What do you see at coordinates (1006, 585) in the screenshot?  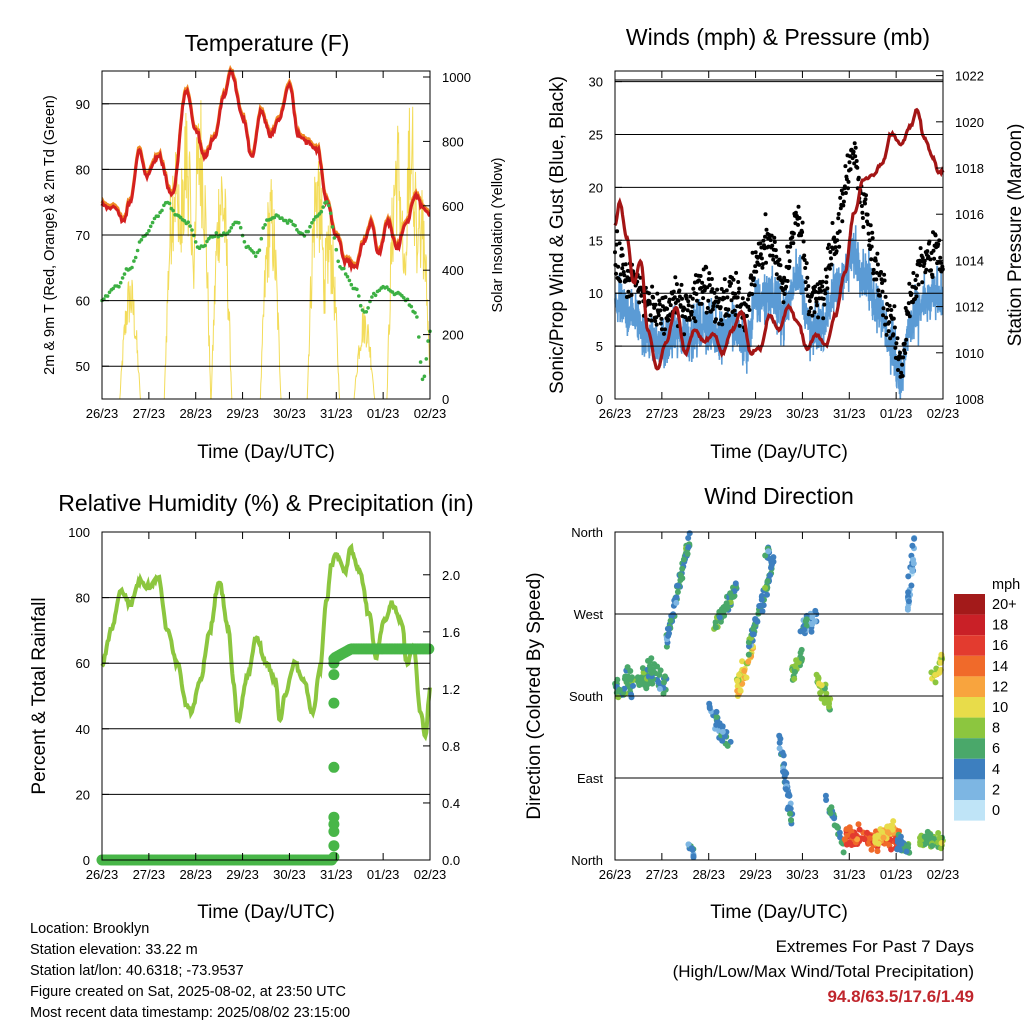 I see `direction-legend-title: mph` at bounding box center [1006, 585].